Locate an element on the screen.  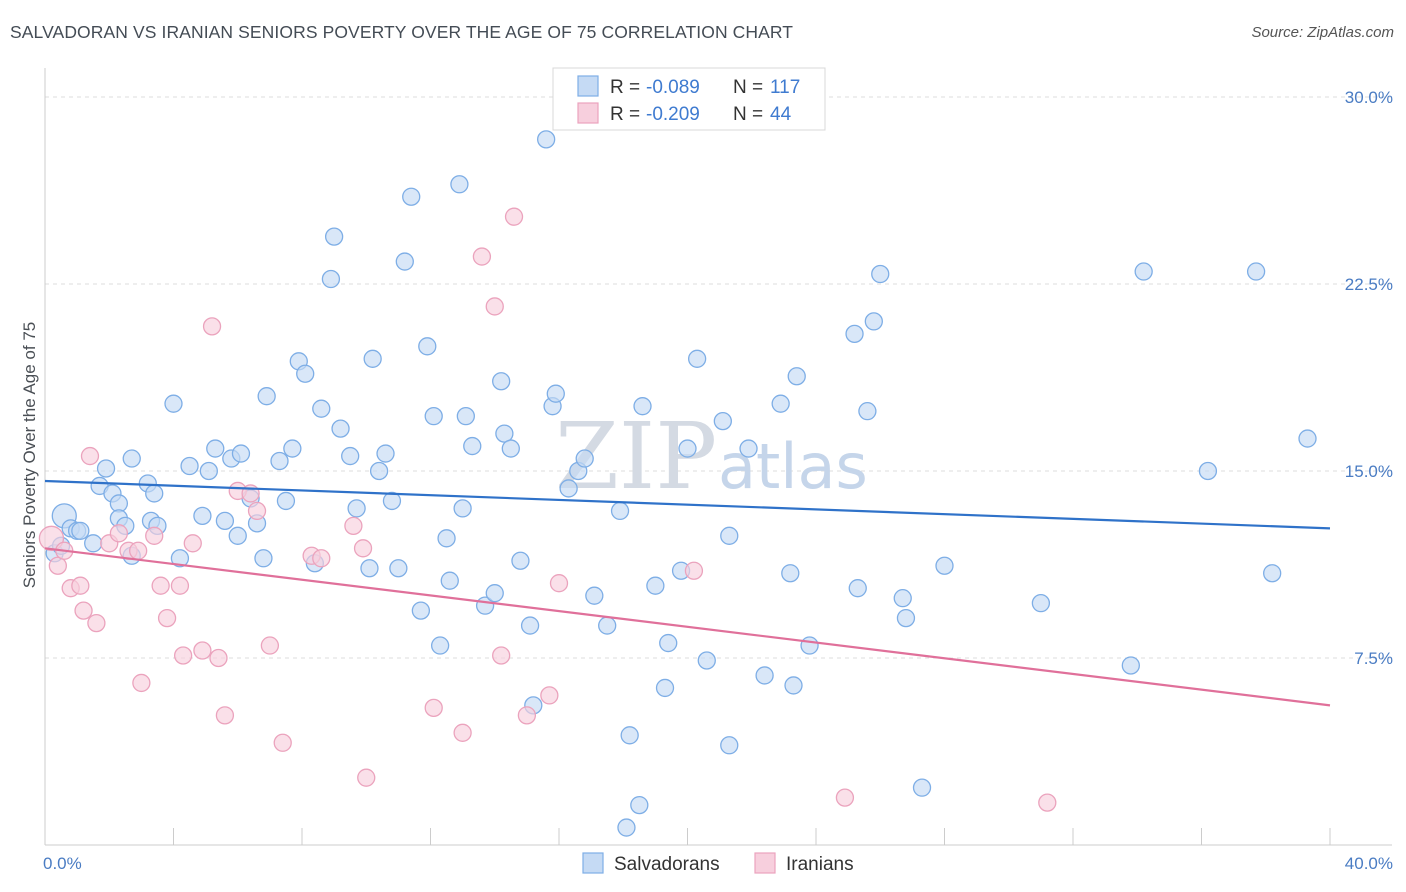
legend-swatch is located at coordinates (588, 113).